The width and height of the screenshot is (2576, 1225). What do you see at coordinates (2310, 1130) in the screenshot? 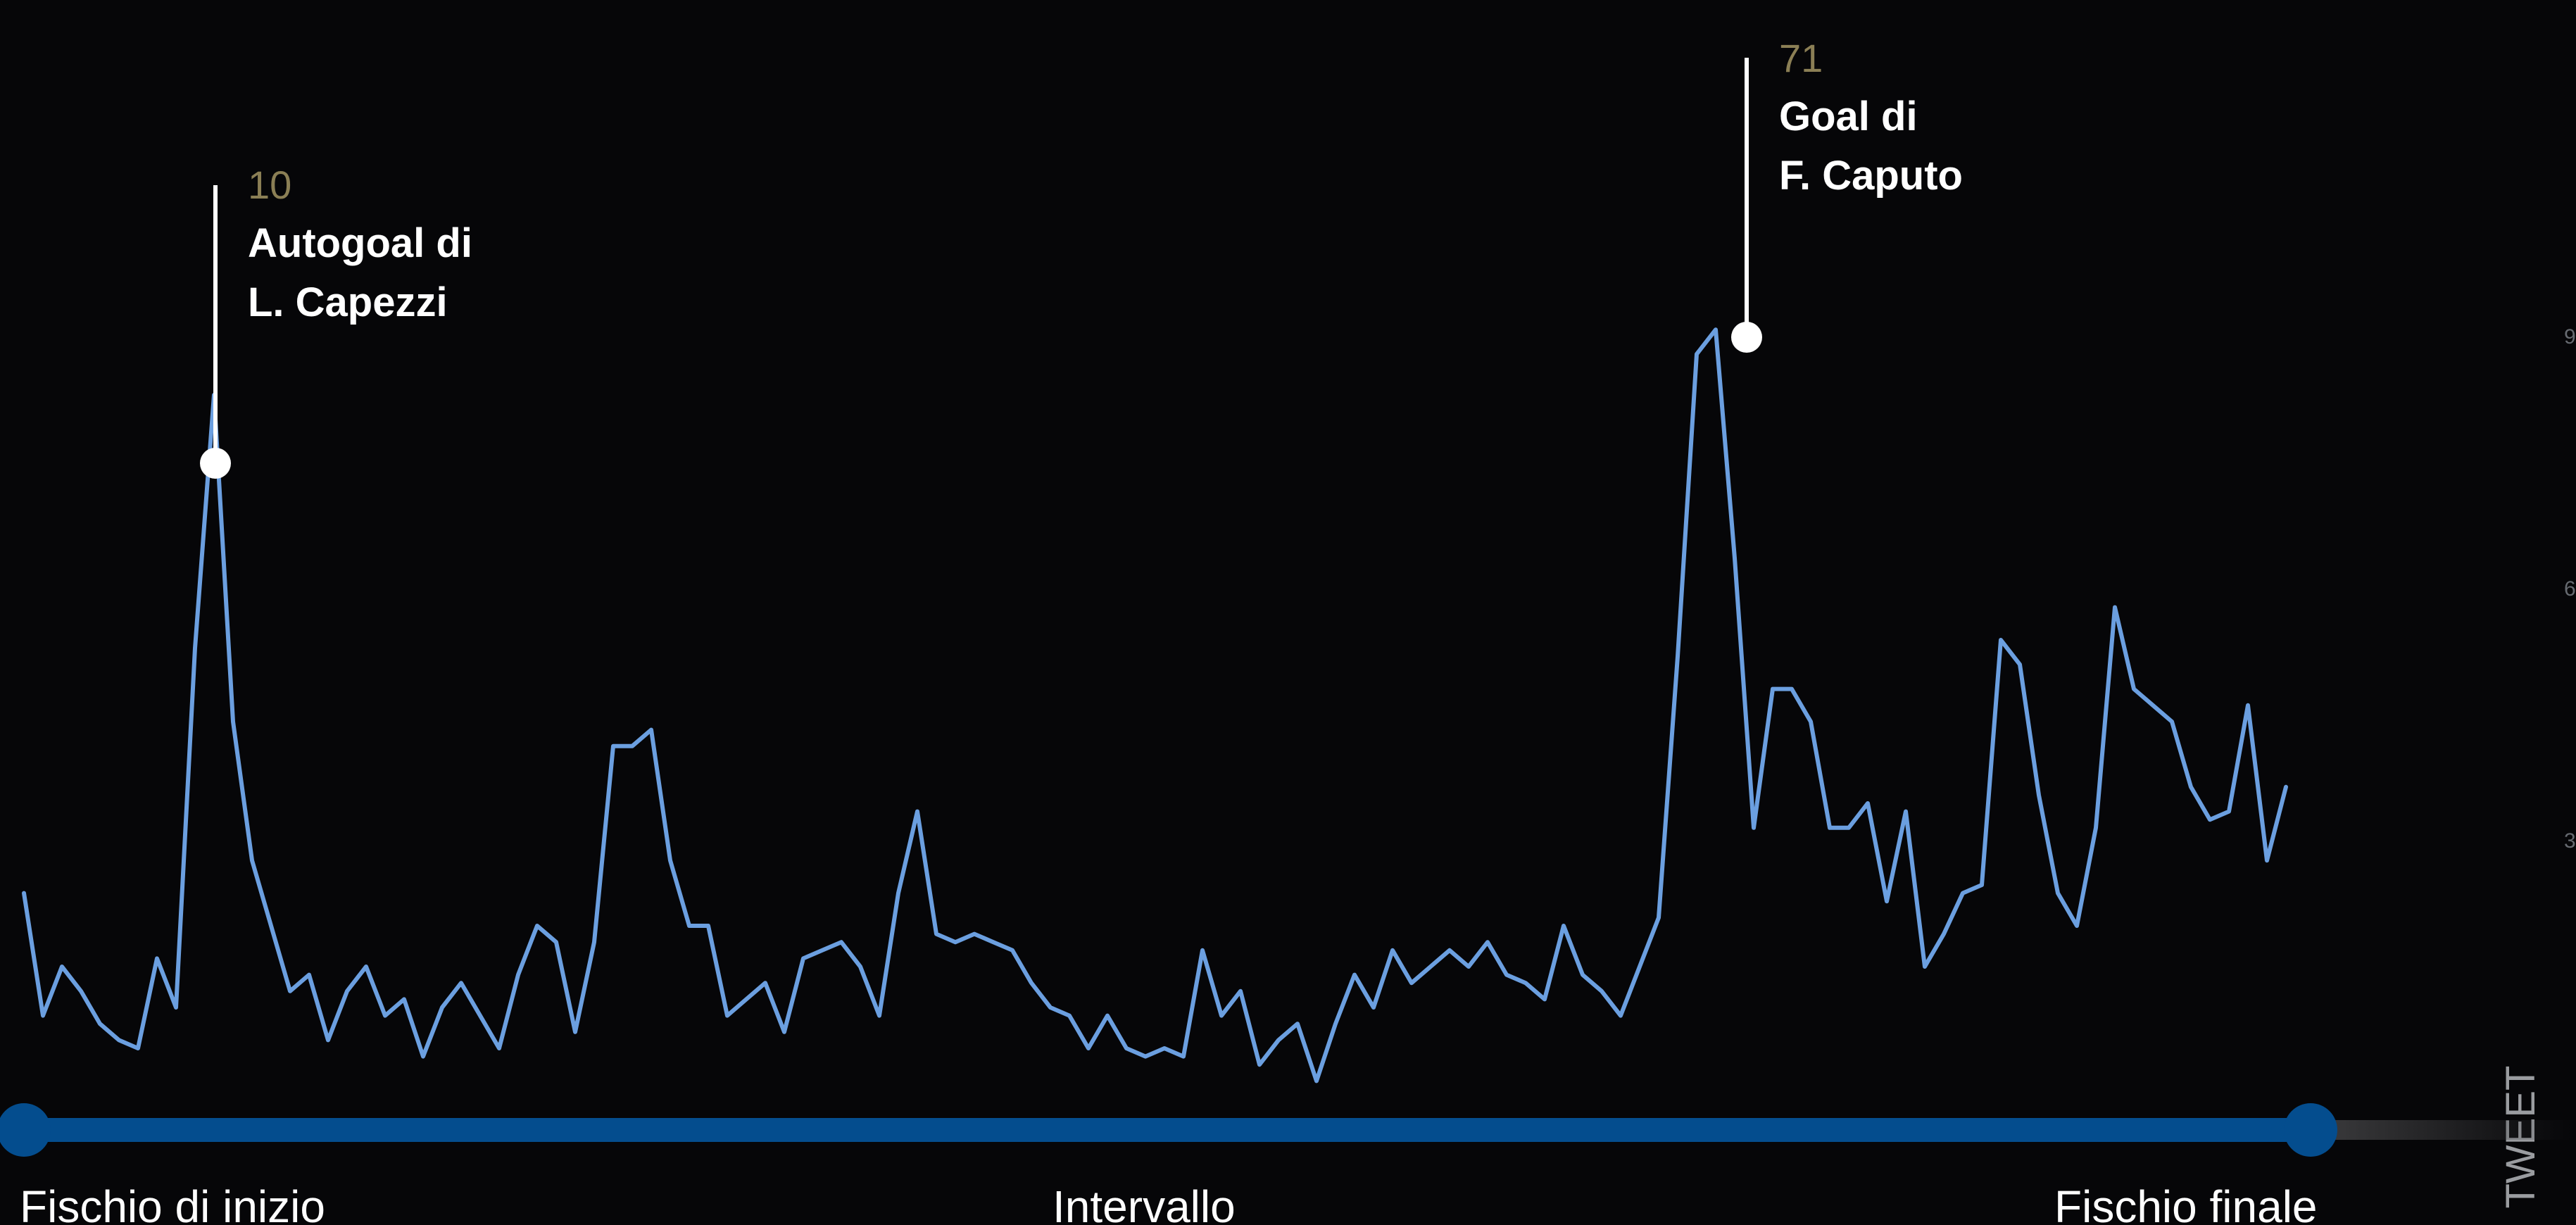
I see `final-whistle-marker` at bounding box center [2310, 1130].